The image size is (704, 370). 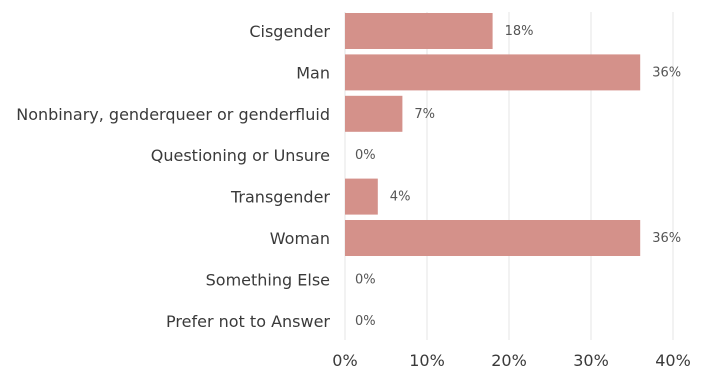 I want to click on x-axis-tick-labels: 0% 10% 20% 30% 40%, so click(x=511, y=360).